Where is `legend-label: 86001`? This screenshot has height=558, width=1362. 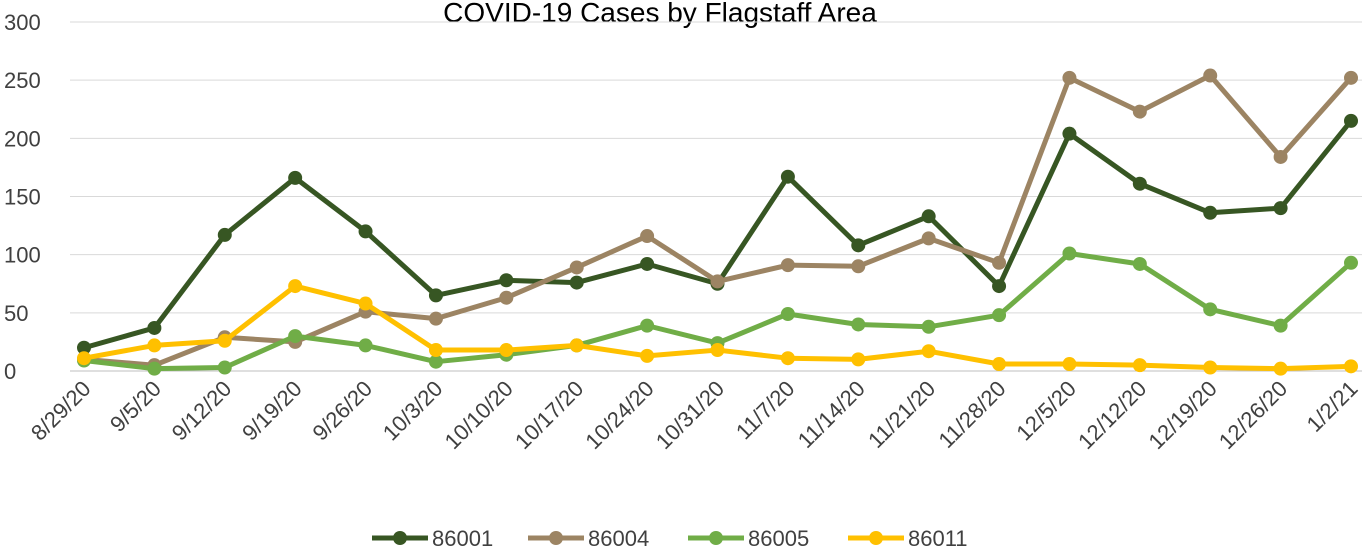
legend-label: 86001 is located at coordinates (462, 538).